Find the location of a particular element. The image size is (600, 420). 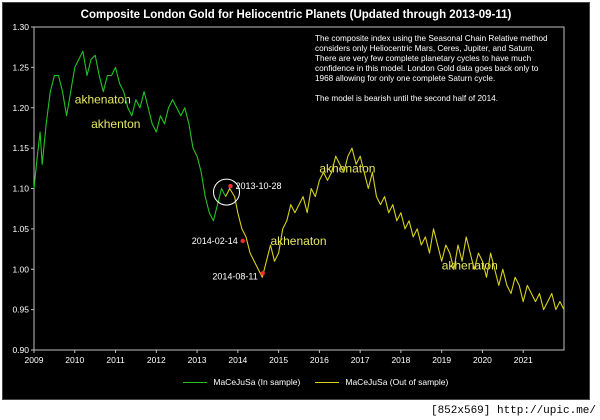

x-tick-label: 2012 is located at coordinates (156, 360).